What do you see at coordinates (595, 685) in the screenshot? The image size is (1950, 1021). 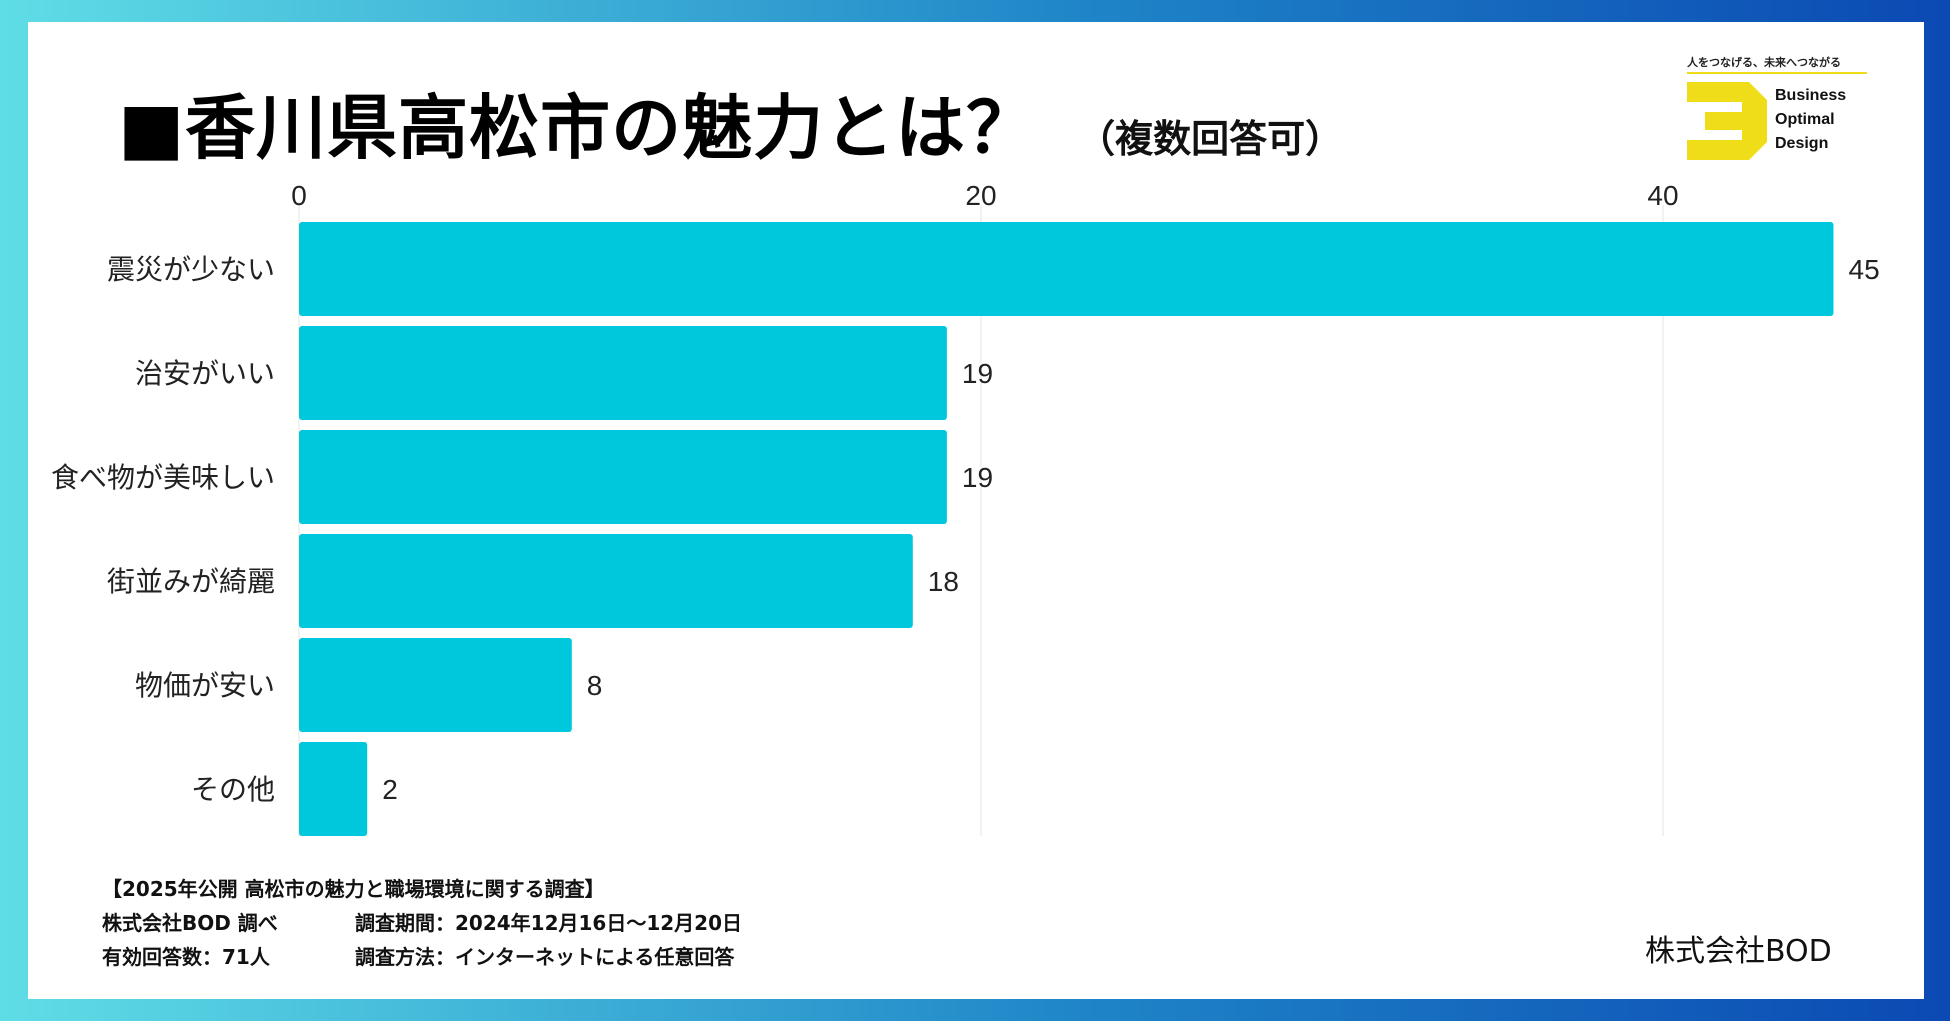 I see `value-label: 8` at bounding box center [595, 685].